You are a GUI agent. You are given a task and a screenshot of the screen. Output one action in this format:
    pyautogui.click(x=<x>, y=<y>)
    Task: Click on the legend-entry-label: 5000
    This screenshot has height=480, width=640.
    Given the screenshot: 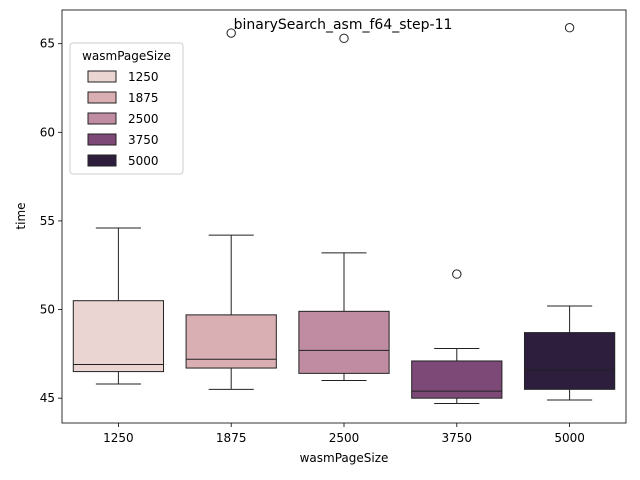 What is the action you would take?
    pyautogui.click(x=143, y=161)
    